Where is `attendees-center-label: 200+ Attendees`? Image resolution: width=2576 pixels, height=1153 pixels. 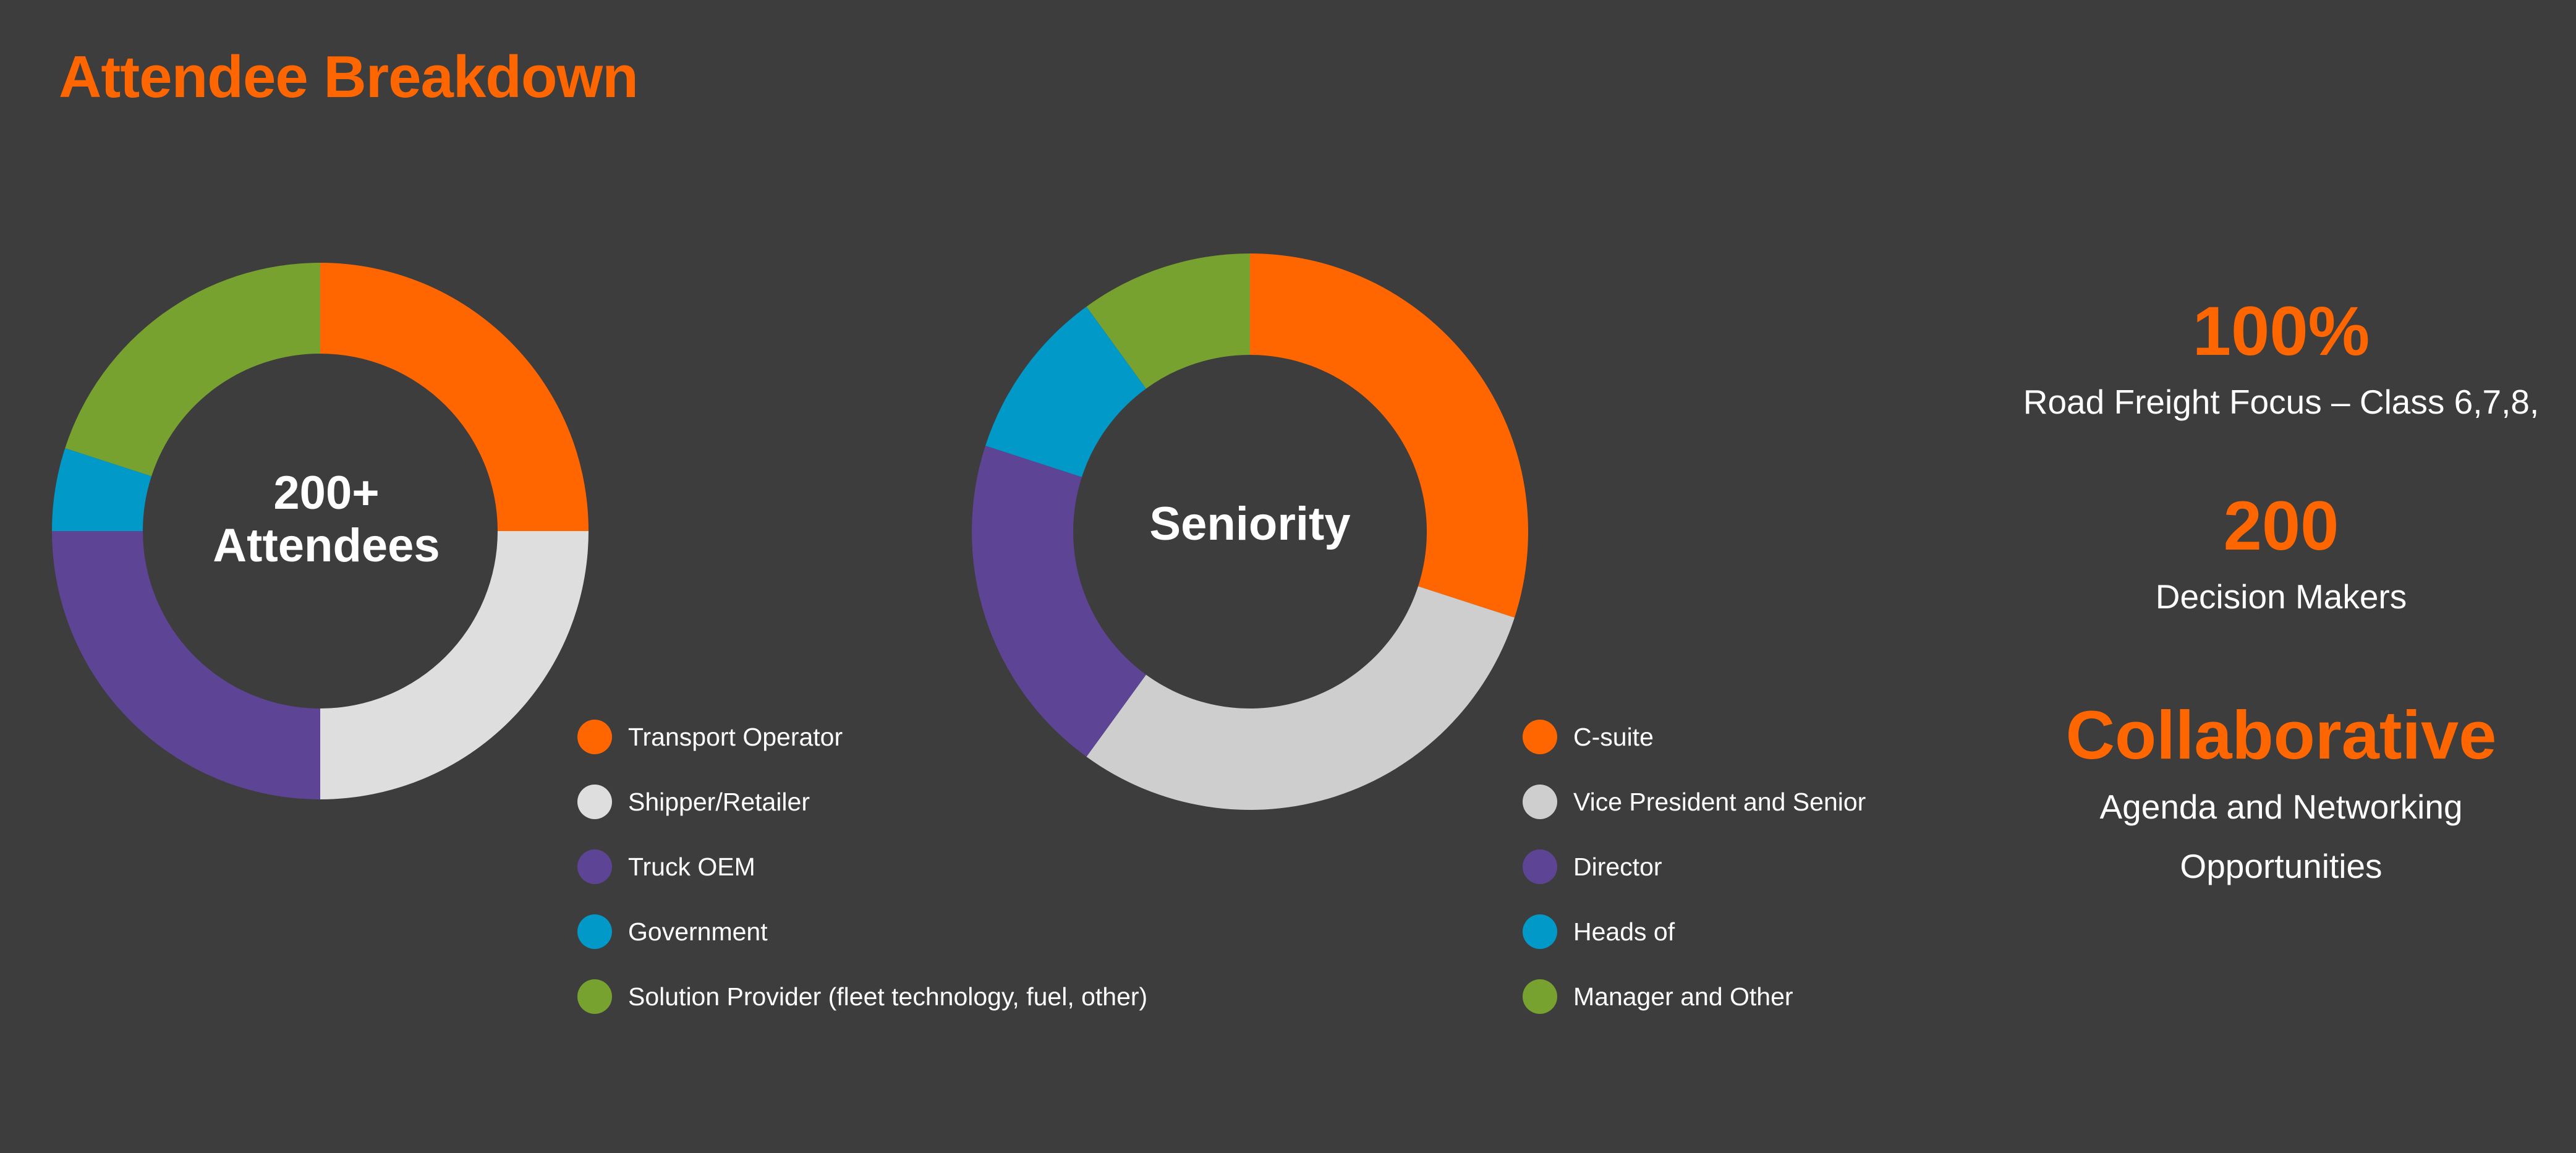 attendees-center-label: 200+ Attendees is located at coordinates (326, 519).